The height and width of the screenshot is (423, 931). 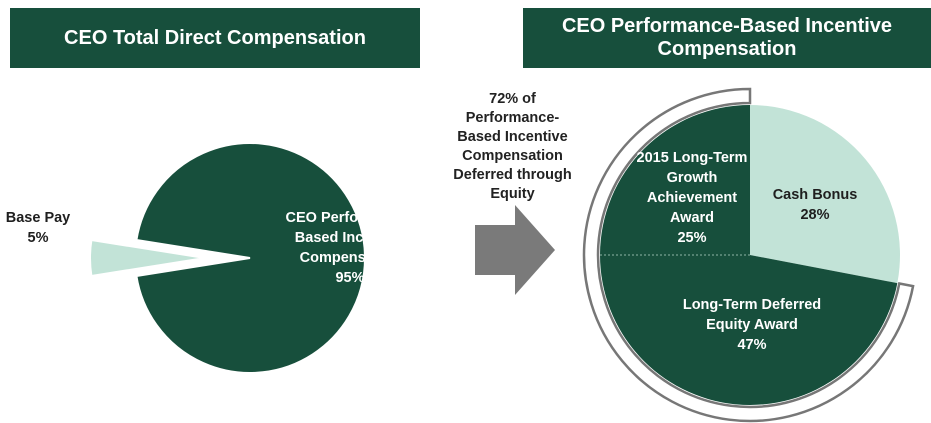 I want to click on arrow, so click(x=515, y=250).